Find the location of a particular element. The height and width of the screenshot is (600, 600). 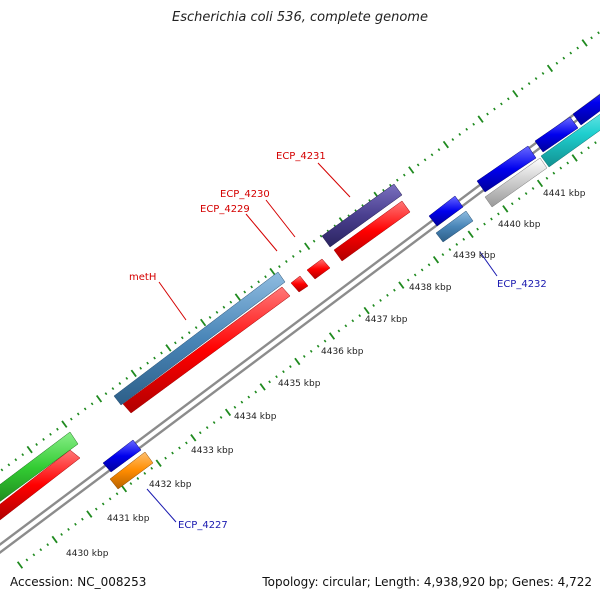

gene-label-ecp4230: ECP_4230 is located at coordinates (245, 194).